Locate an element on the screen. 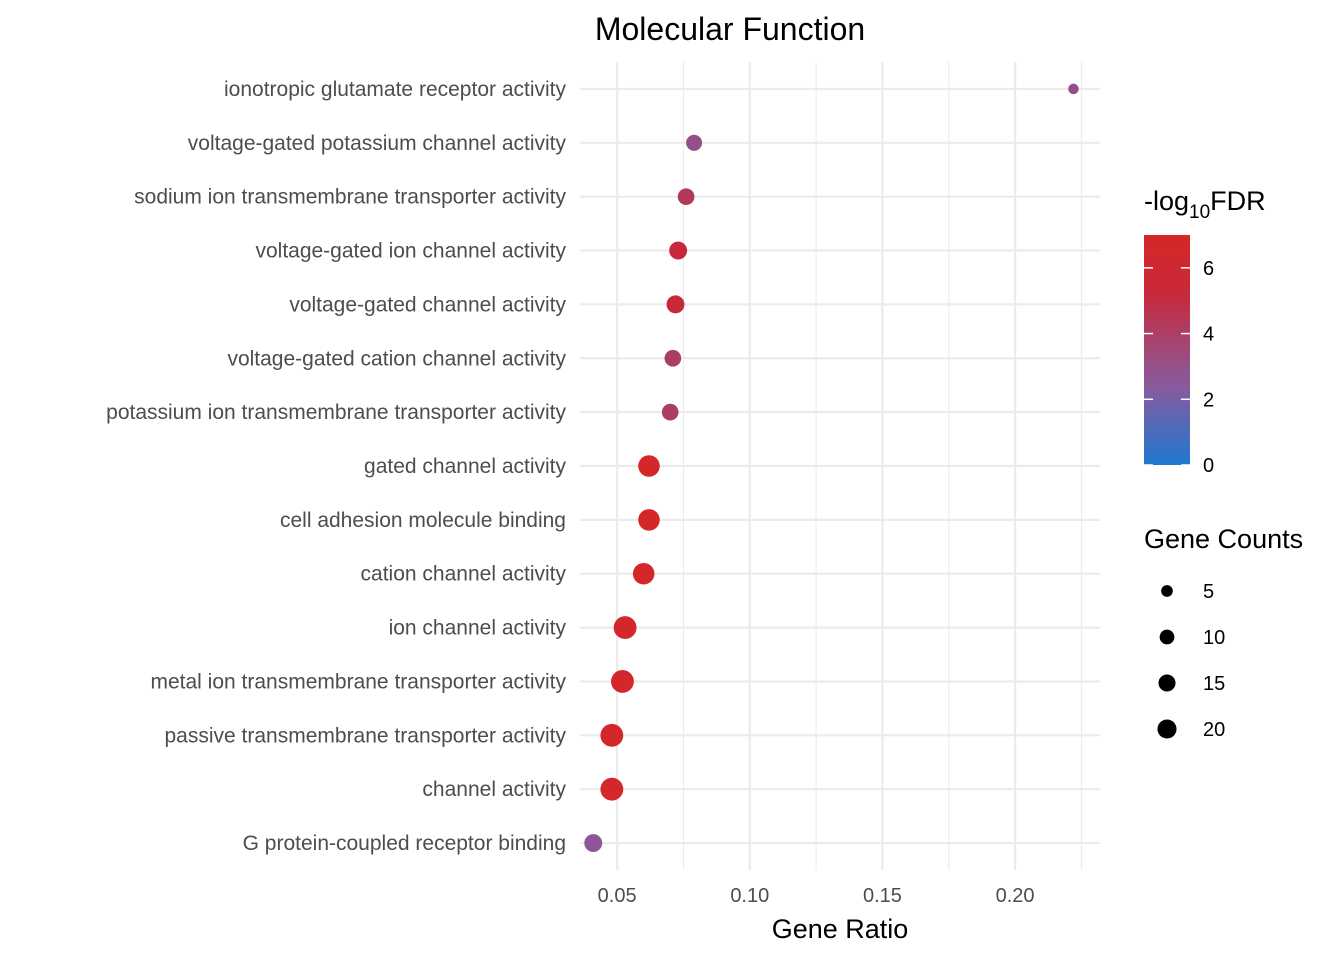 The width and height of the screenshot is (1344, 960). color-legend-tick-label: 6 is located at coordinates (1208, 269).